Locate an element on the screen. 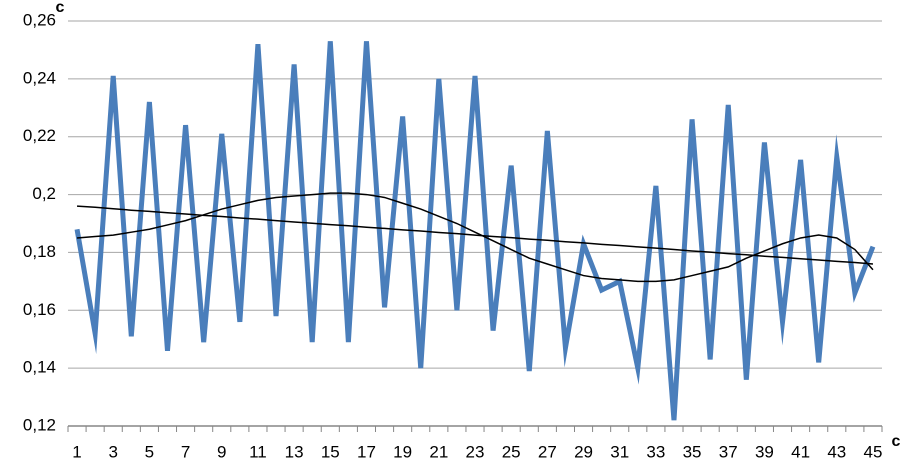 This screenshot has height=468, width=904. y-tick-label: 0,2 is located at coordinates (44, 193).